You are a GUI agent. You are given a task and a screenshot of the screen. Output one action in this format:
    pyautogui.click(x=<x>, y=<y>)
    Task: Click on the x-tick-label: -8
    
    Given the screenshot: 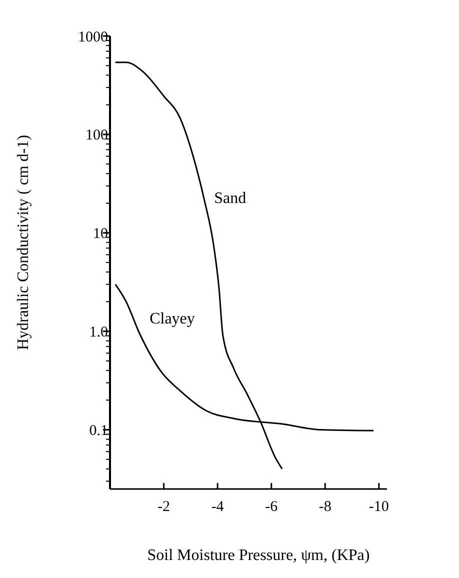 What is the action you would take?
    pyautogui.click(x=325, y=507)
    